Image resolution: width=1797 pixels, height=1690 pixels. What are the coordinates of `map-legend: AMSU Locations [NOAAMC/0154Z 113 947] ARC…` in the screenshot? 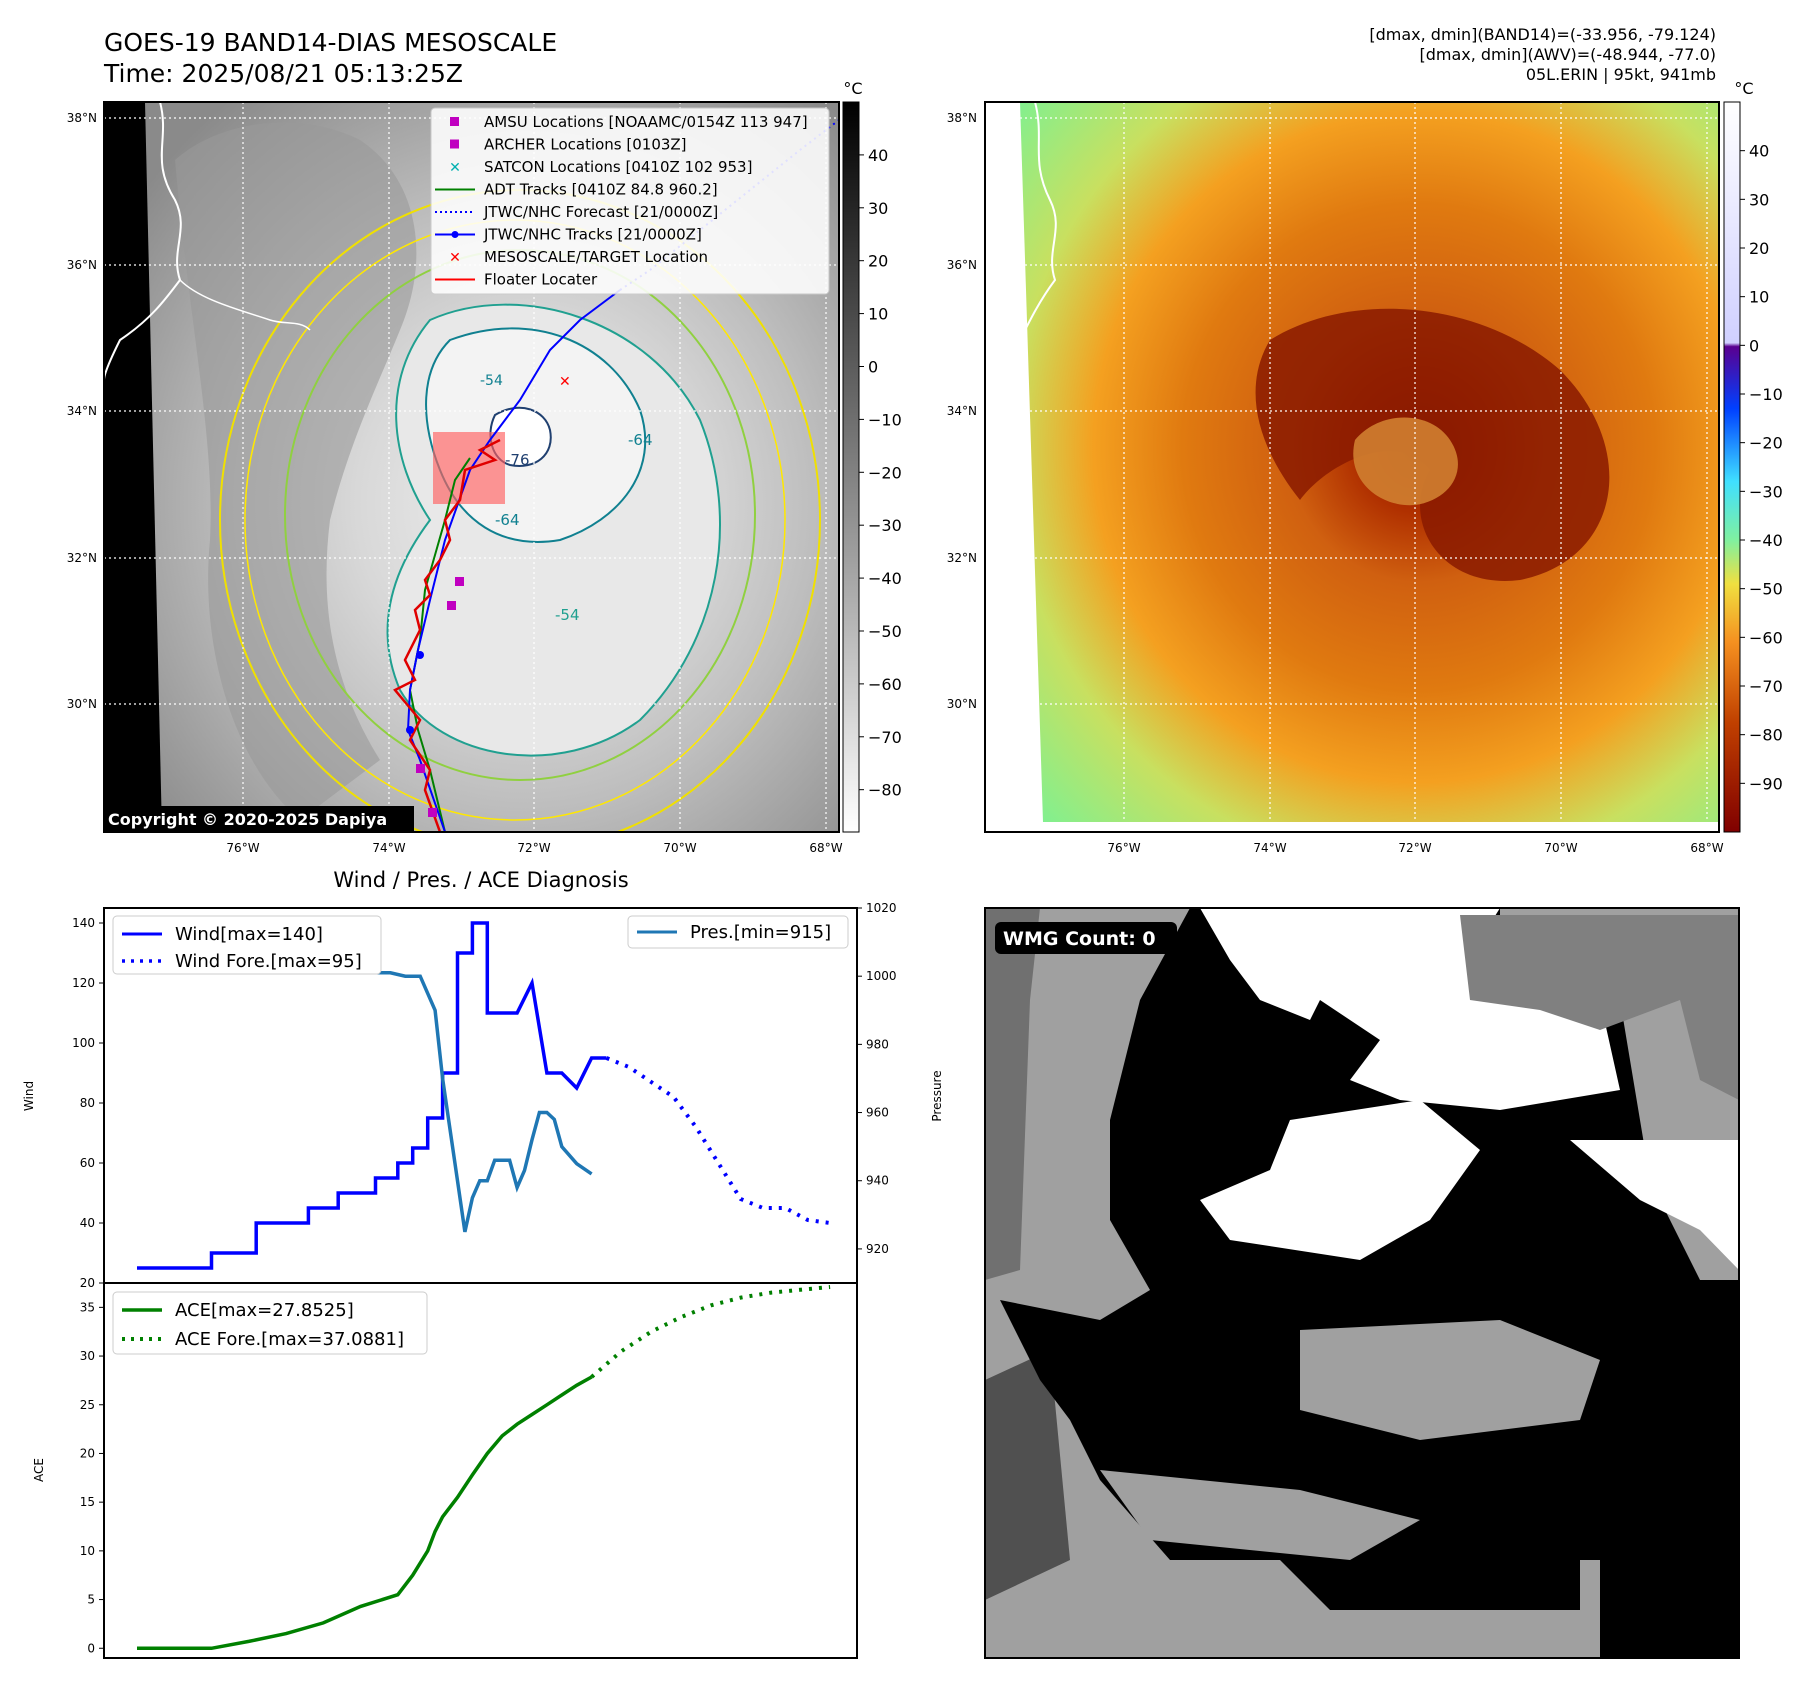 It's located at (630, 201).